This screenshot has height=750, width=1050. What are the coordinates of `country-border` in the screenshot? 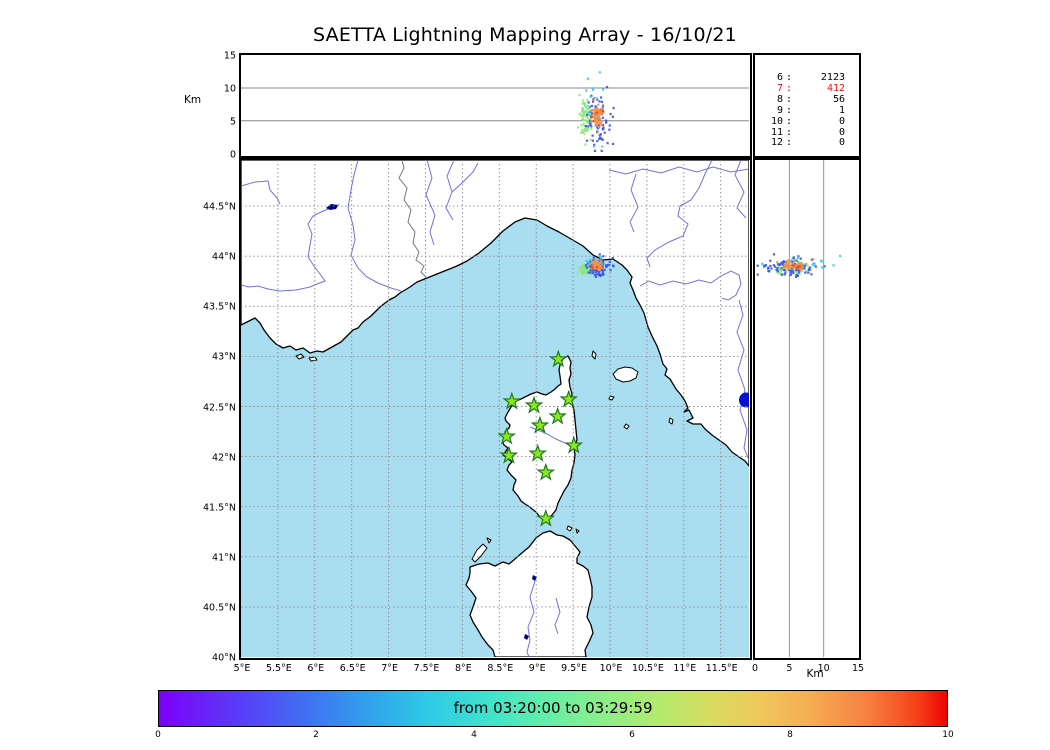 It's located at (413, 219).